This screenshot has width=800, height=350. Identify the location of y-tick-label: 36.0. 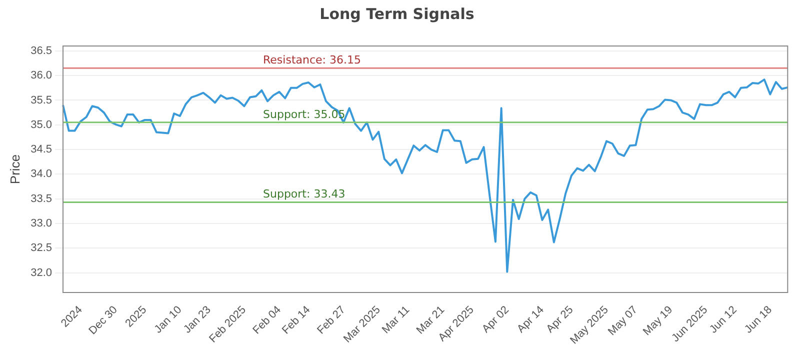
(41, 76).